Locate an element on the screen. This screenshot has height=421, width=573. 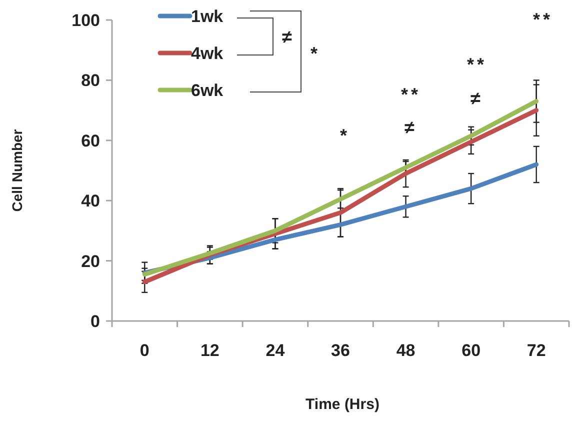
legend-label: 4wk is located at coordinates (207, 53).